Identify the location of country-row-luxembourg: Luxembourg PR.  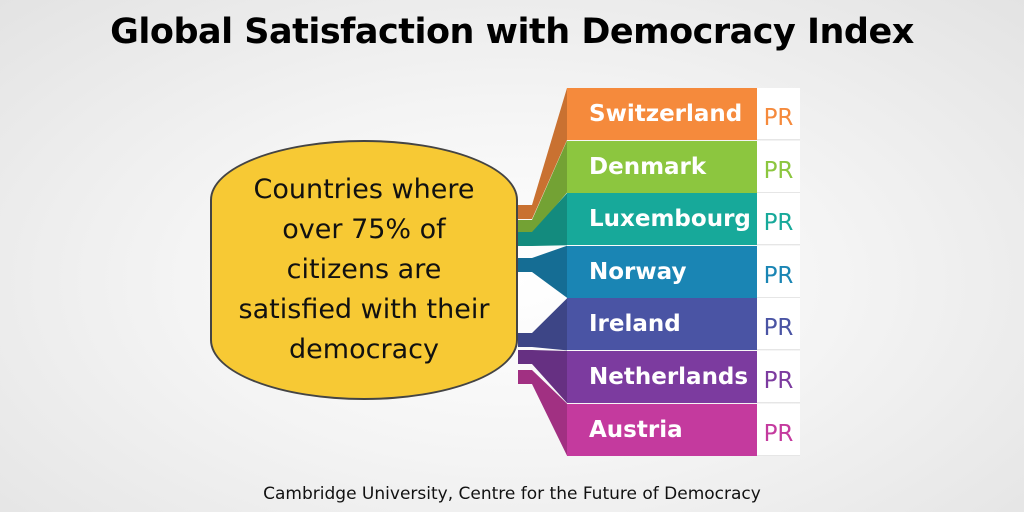
(683, 219).